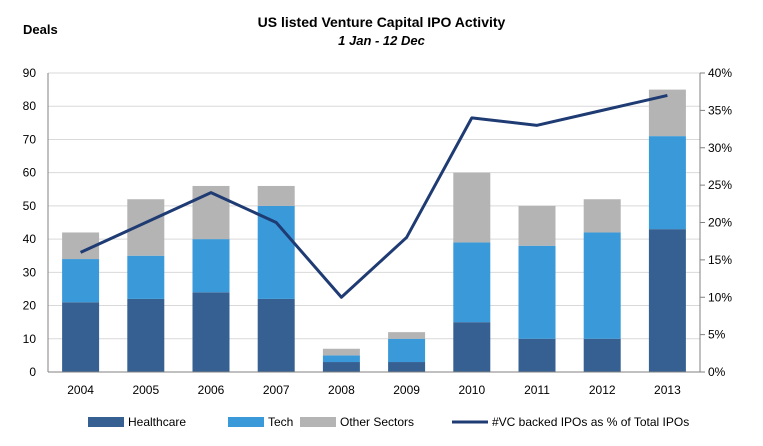 This screenshot has width=763, height=446. Describe the element at coordinates (537, 225) in the screenshot. I see `bar-other-sectors-2011` at that location.